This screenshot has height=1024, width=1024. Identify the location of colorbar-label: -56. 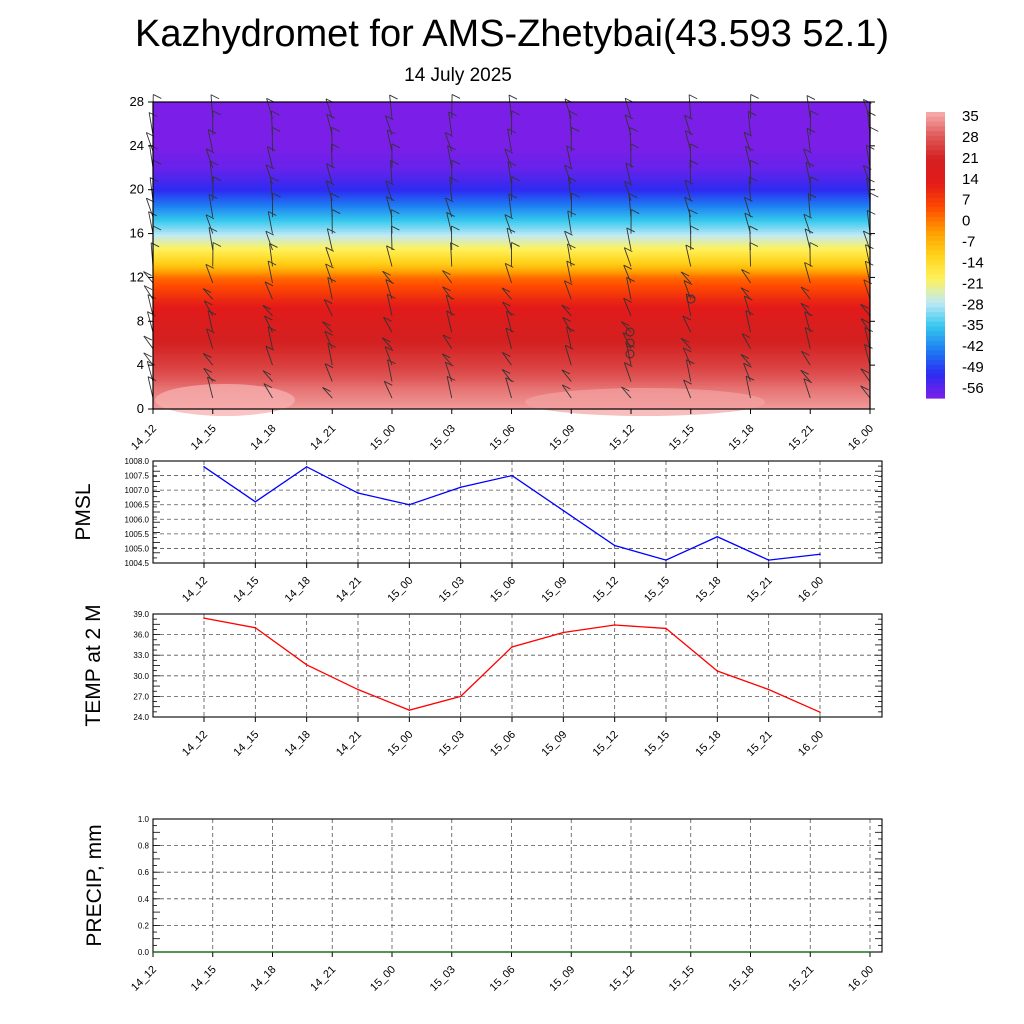
(973, 388).